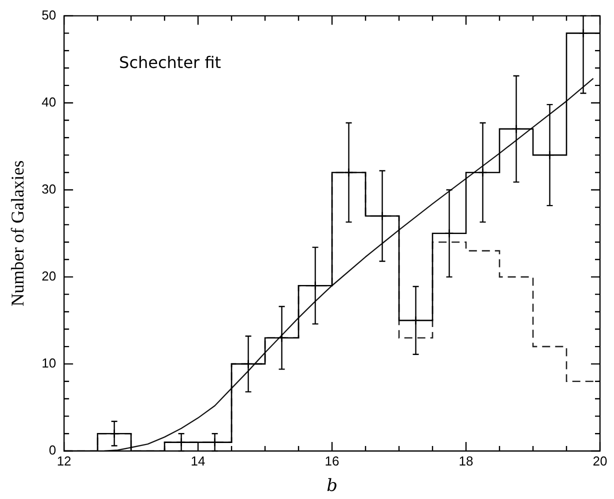 The width and height of the screenshot is (614, 499). Describe the element at coordinates (198, 460) in the screenshot. I see `x-tick-label: 14` at that location.